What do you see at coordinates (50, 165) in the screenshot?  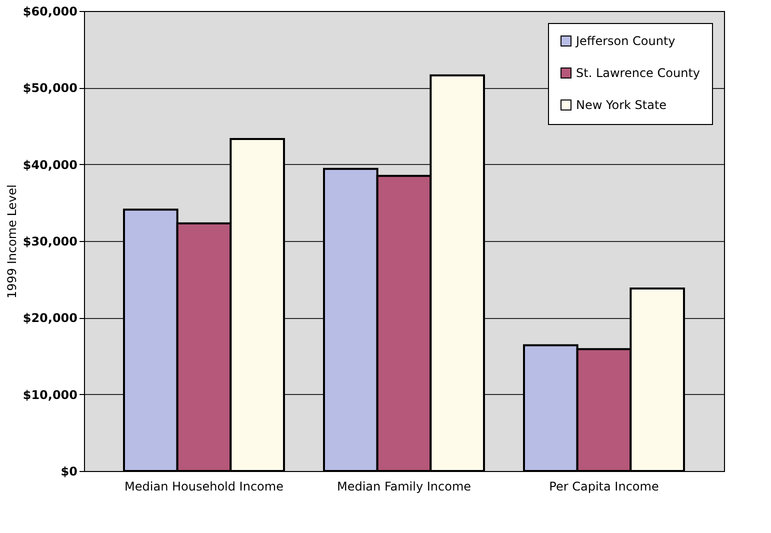 I see `y-tick-label: $40,000` at bounding box center [50, 165].